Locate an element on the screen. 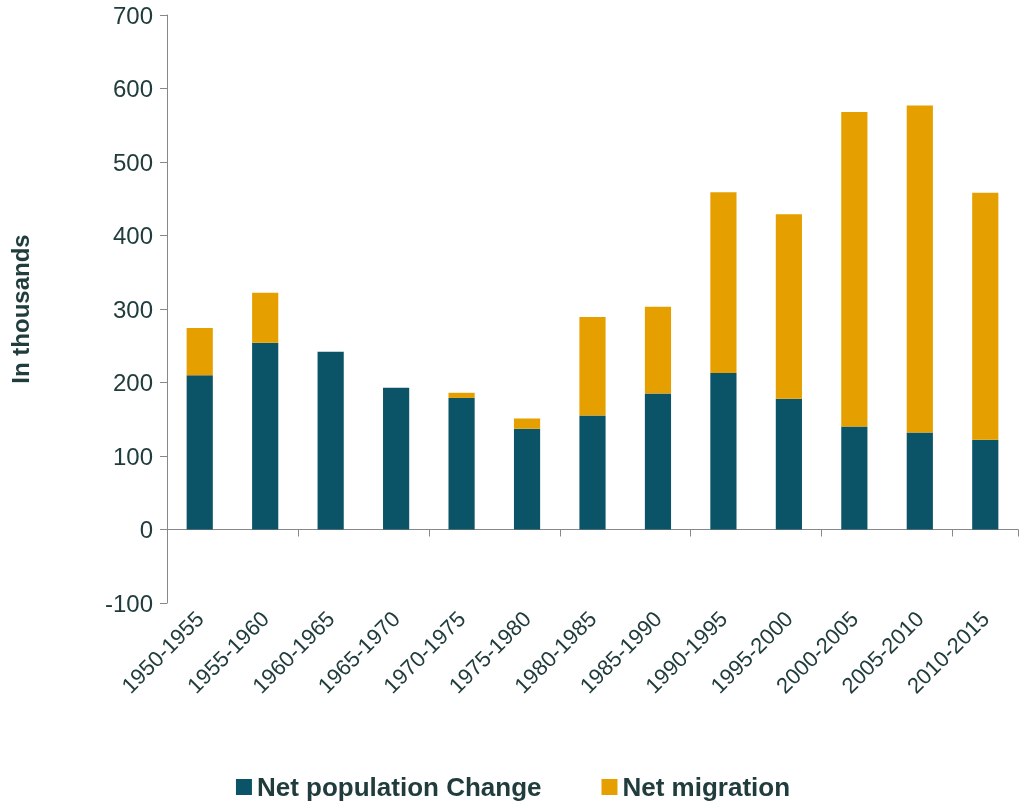 This screenshot has height=805, width=1026. y-tick-label: 200 is located at coordinates (132, 382).